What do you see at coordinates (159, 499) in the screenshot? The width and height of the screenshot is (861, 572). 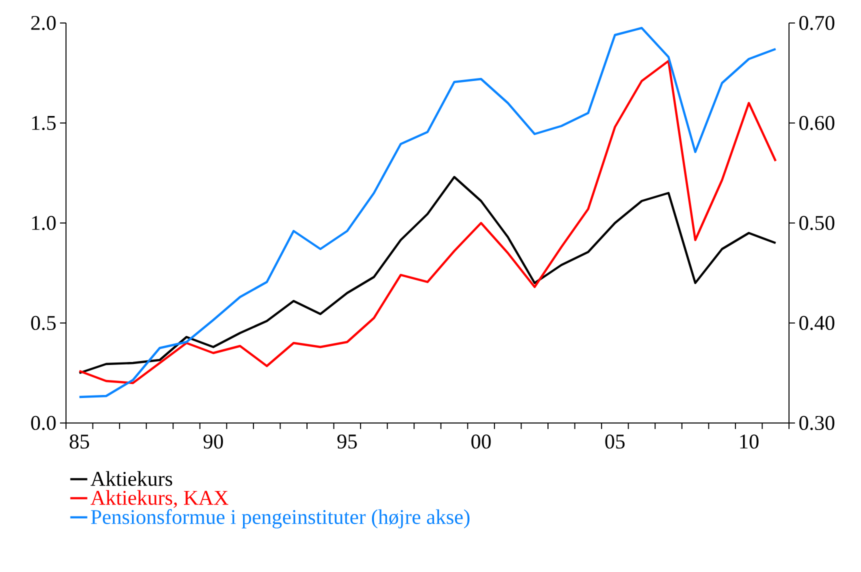 I see `legend-label: Aktiekurs, KAX` at bounding box center [159, 499].